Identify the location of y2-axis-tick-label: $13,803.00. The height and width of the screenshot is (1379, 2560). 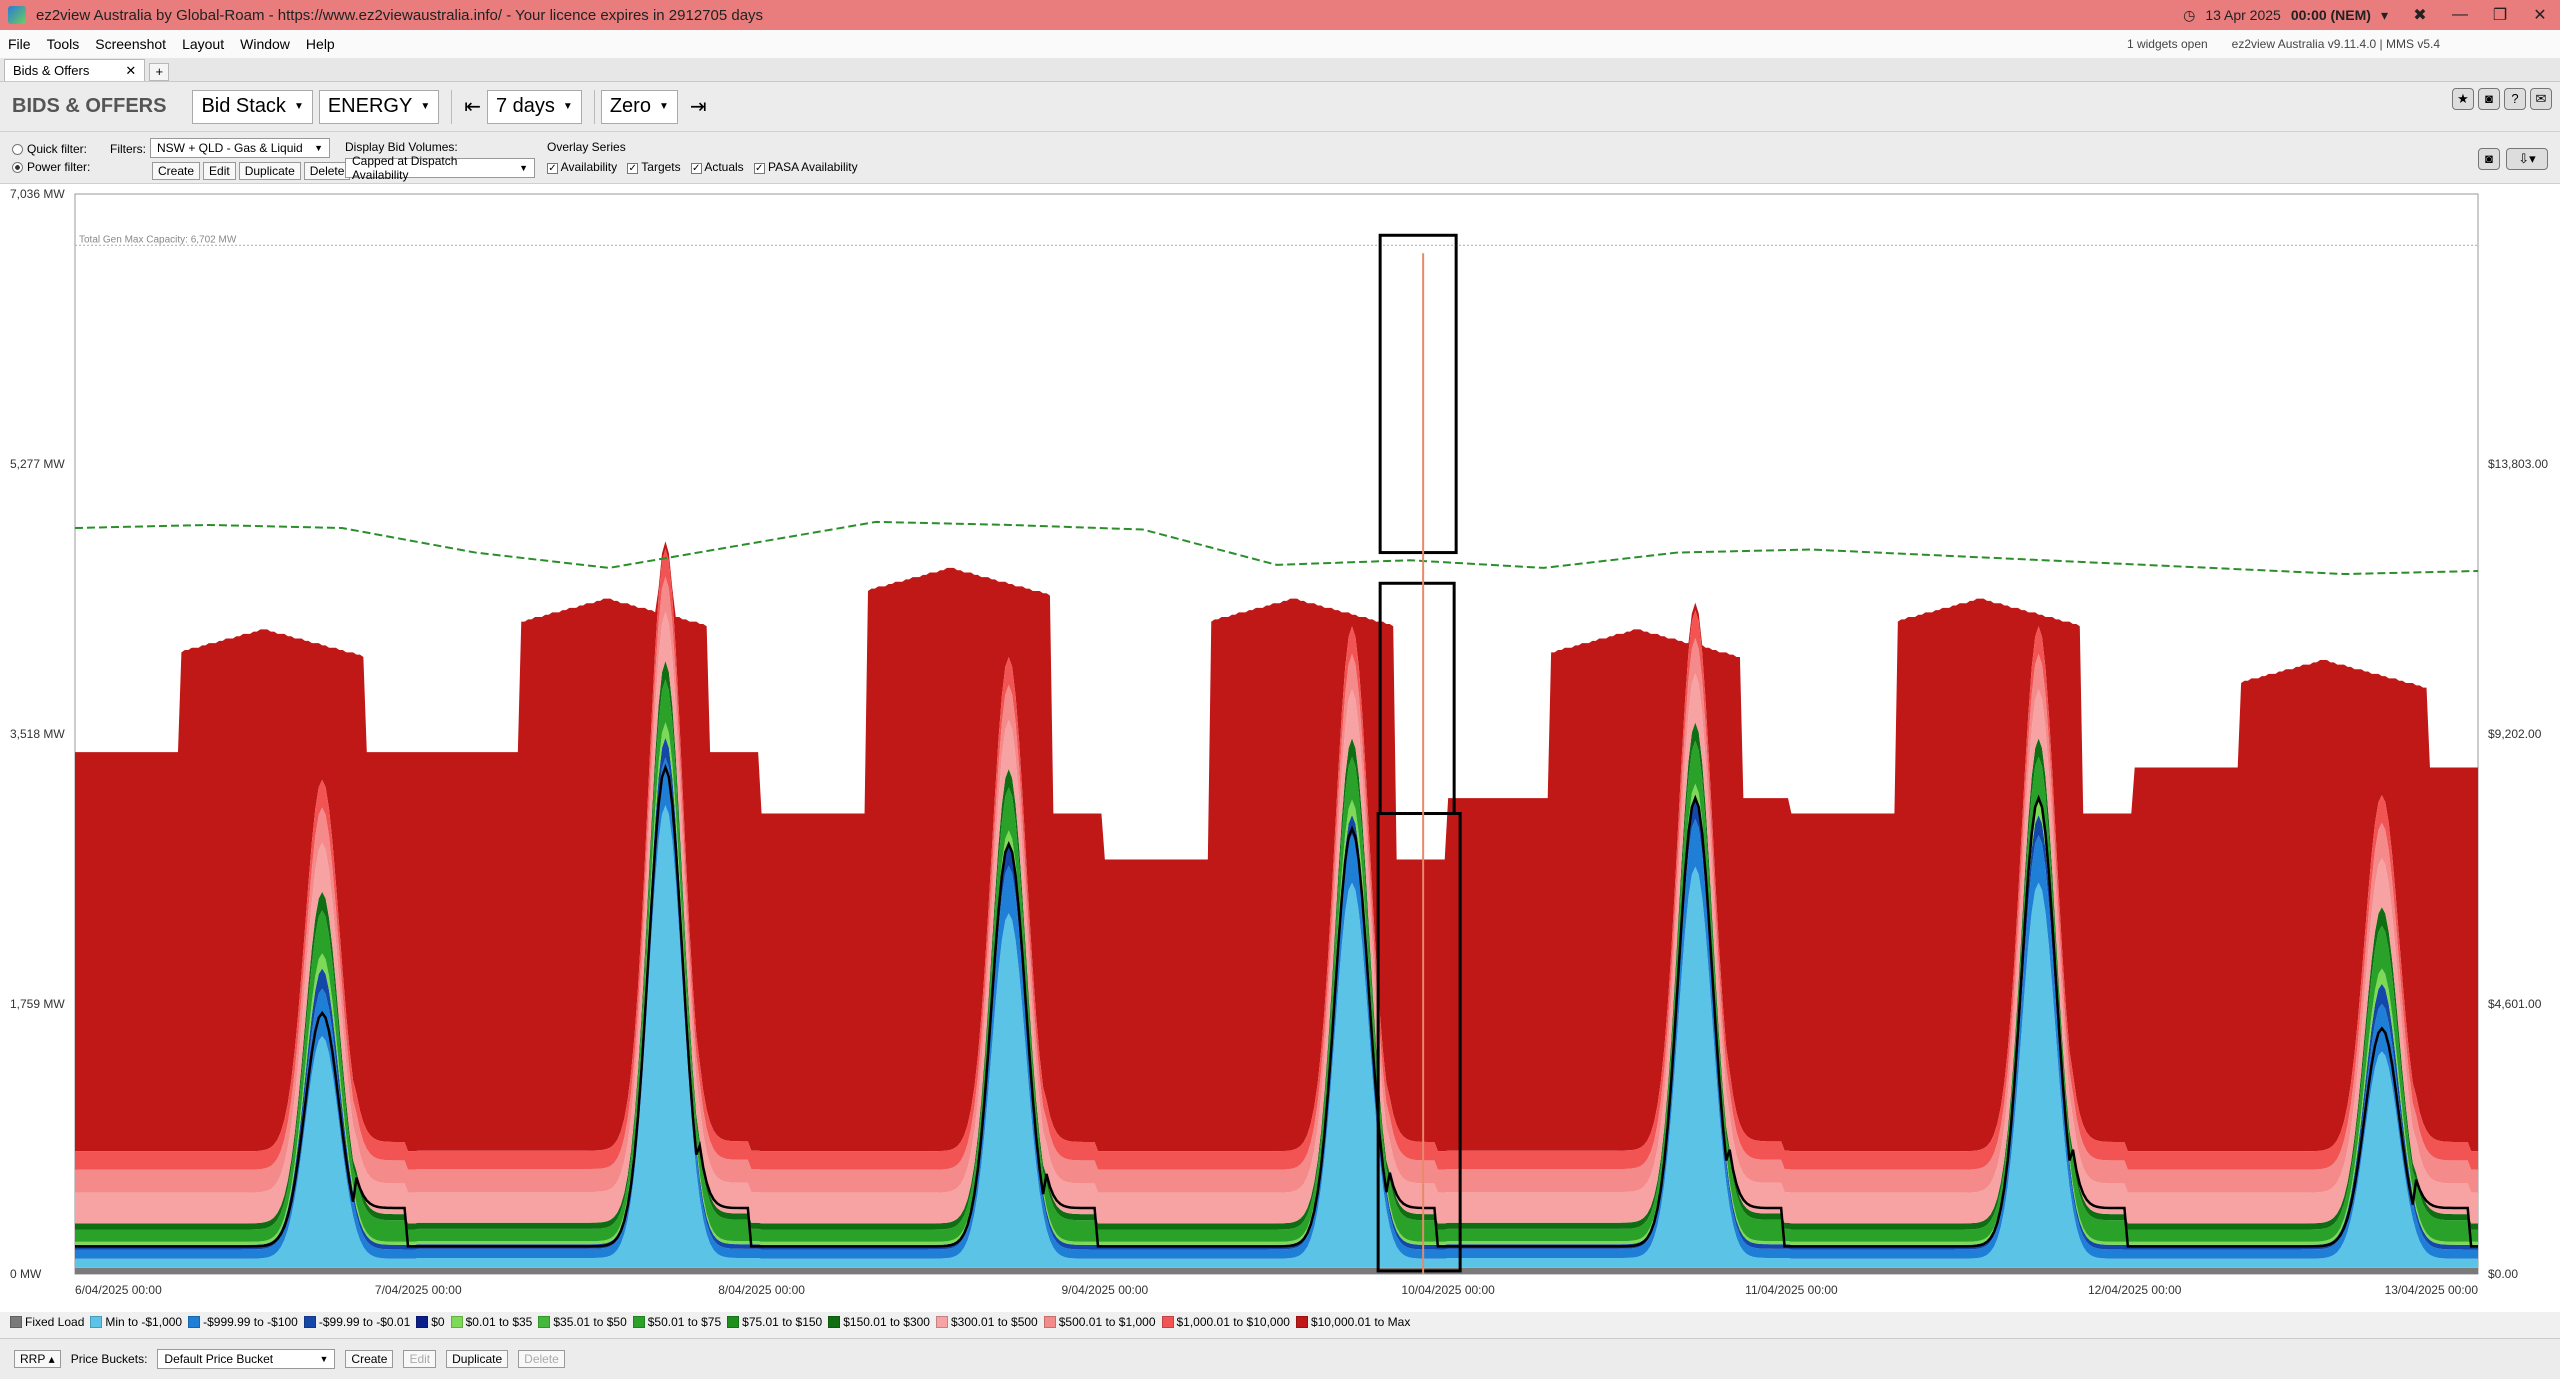
(2518, 464).